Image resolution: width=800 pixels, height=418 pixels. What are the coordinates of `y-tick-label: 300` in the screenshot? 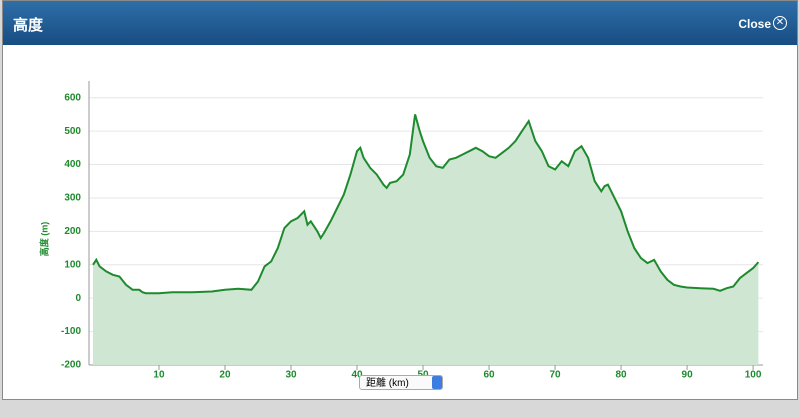 It's located at (72, 198).